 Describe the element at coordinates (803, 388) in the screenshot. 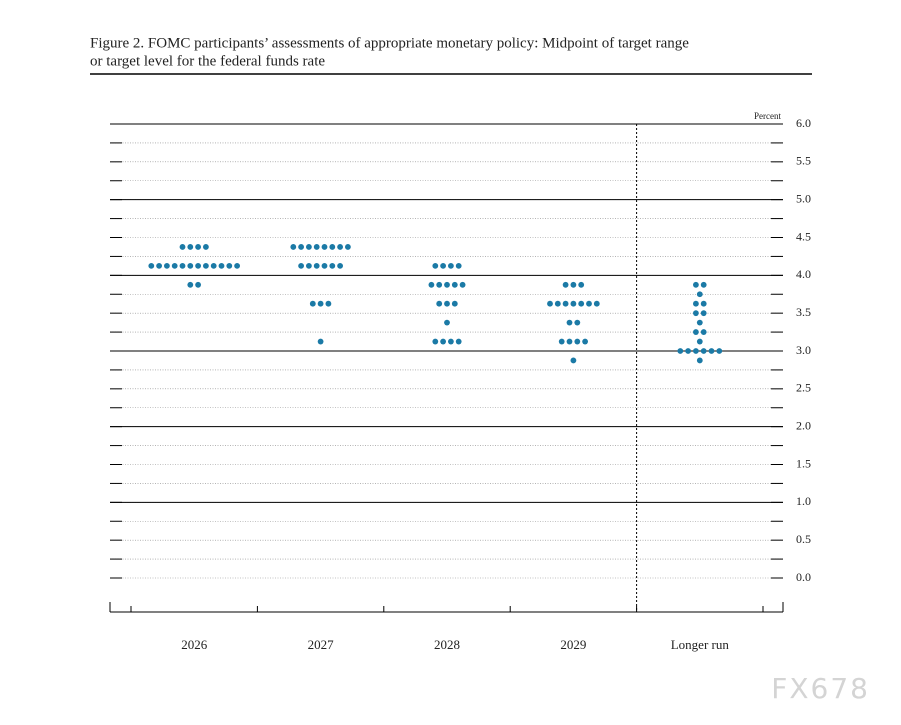

I see `y-tick-label: 2.5` at that location.